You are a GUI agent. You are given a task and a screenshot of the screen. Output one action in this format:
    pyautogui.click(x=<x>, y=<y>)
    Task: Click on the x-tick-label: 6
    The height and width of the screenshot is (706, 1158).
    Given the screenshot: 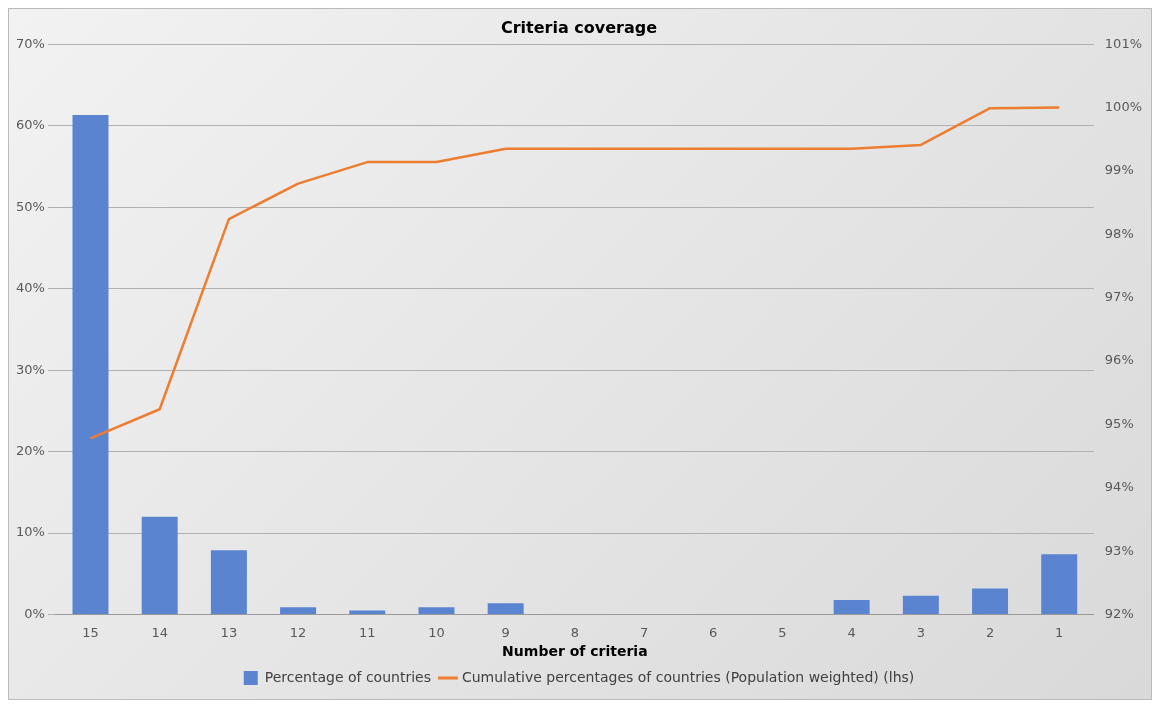 What is the action you would take?
    pyautogui.click(x=713, y=632)
    